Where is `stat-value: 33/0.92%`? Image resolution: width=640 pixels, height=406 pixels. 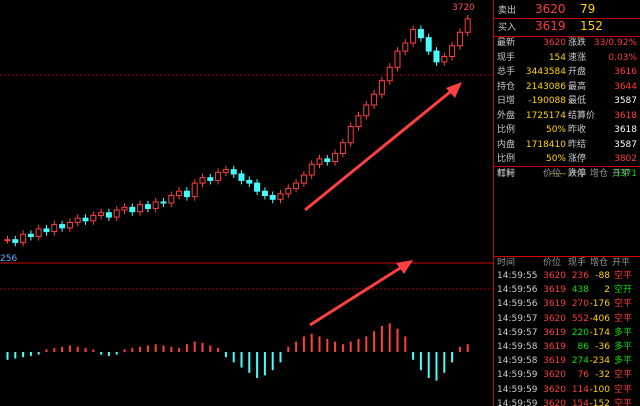
stat-value: 33/0.92% is located at coordinates (615, 43).